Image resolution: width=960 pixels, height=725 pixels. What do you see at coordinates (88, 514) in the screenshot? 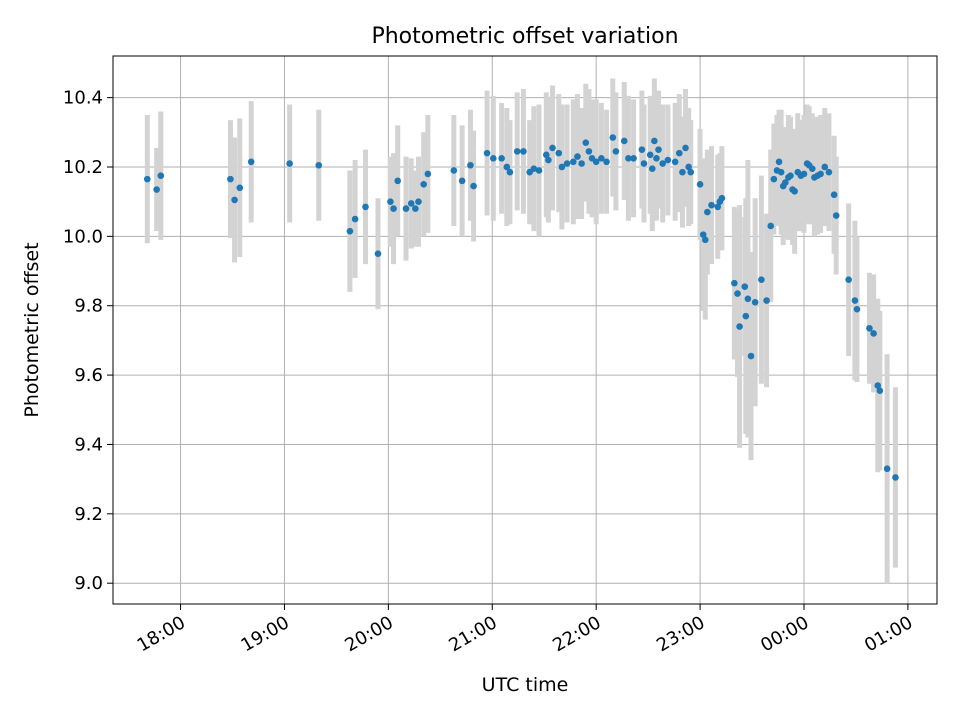
I see `y-tick-label: 9.2` at bounding box center [88, 514].